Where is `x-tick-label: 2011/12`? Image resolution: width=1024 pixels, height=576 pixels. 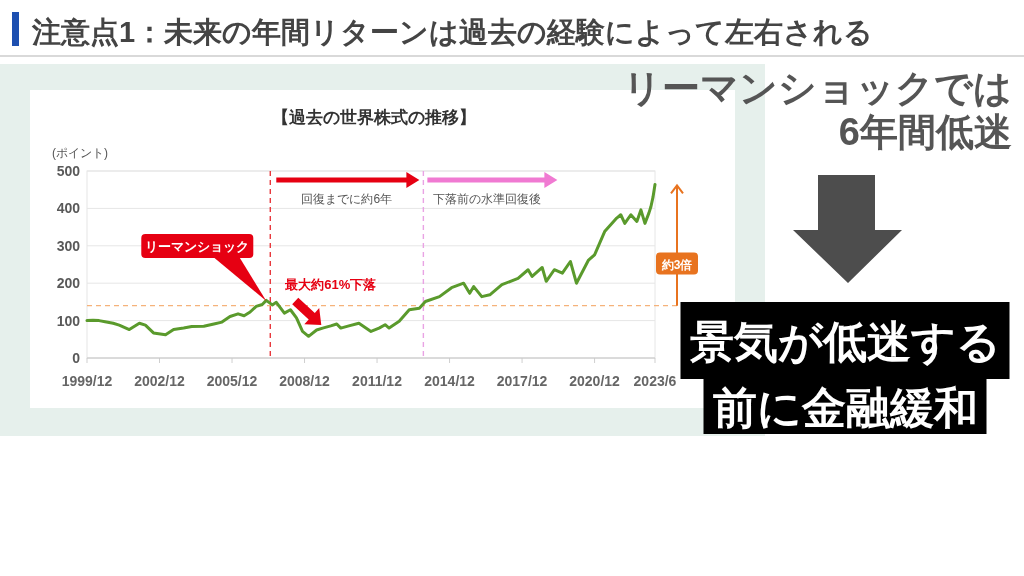
x-tick-label: 2011/12 is located at coordinates (377, 381).